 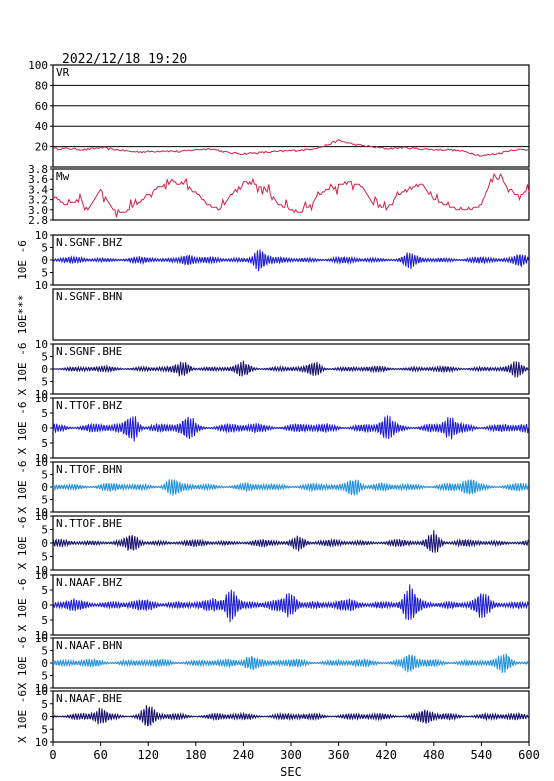 What do you see at coordinates (41, 106) in the screenshot?
I see `y-tick-label: 60` at bounding box center [41, 106].